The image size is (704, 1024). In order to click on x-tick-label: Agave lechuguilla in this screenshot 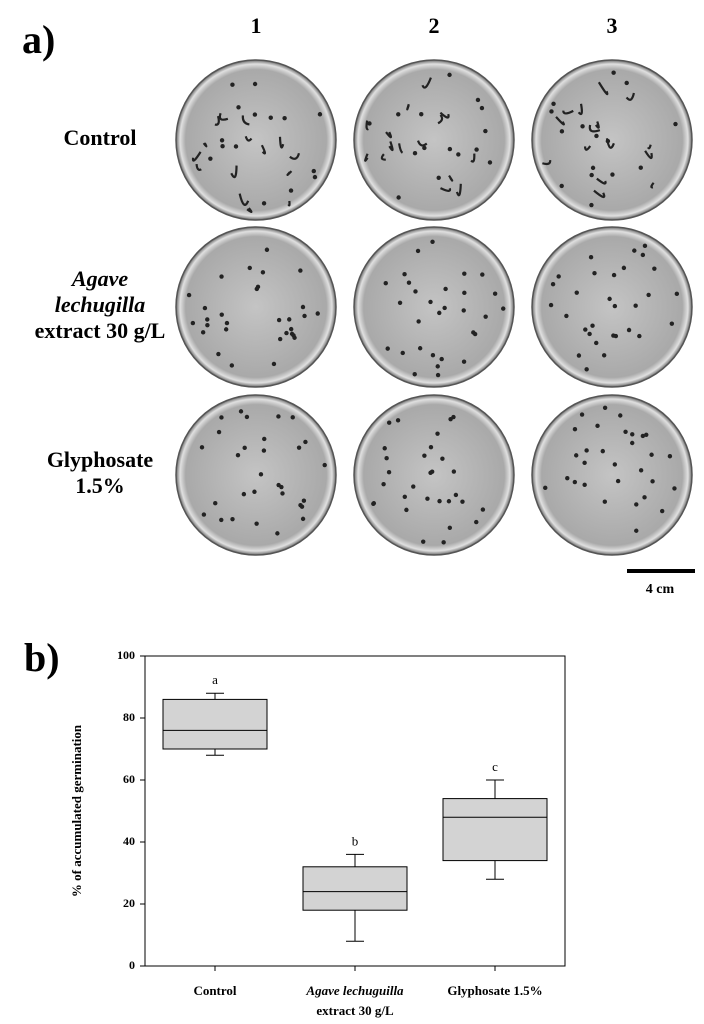, I will do `click(354, 990)`.